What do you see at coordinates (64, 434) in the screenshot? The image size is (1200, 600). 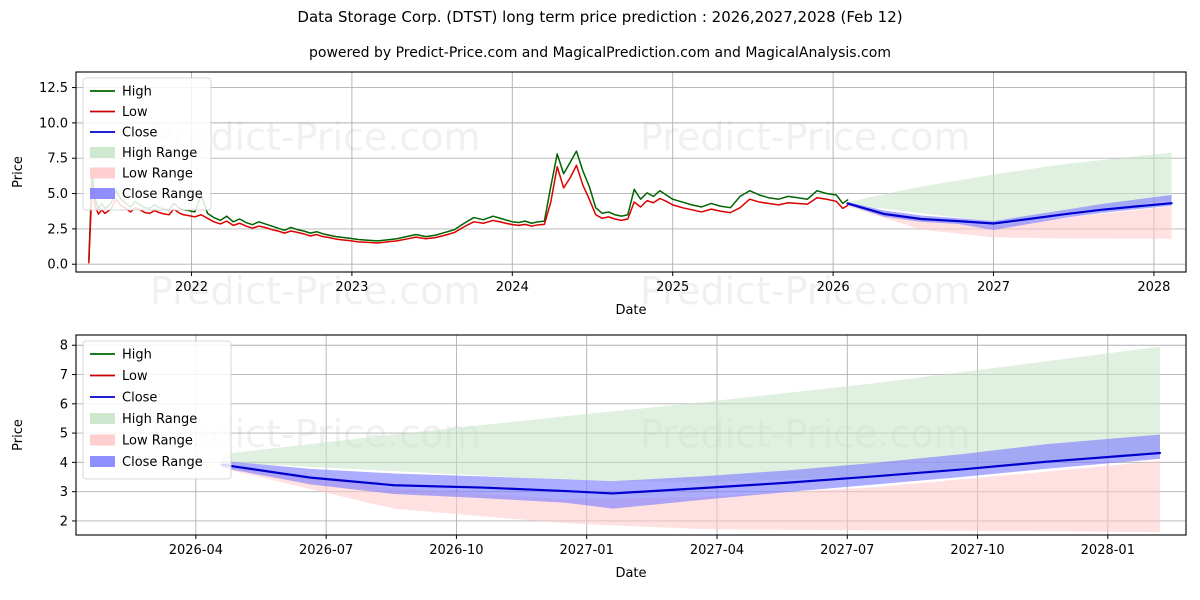 I see `ytick-label: 5` at bounding box center [64, 434].